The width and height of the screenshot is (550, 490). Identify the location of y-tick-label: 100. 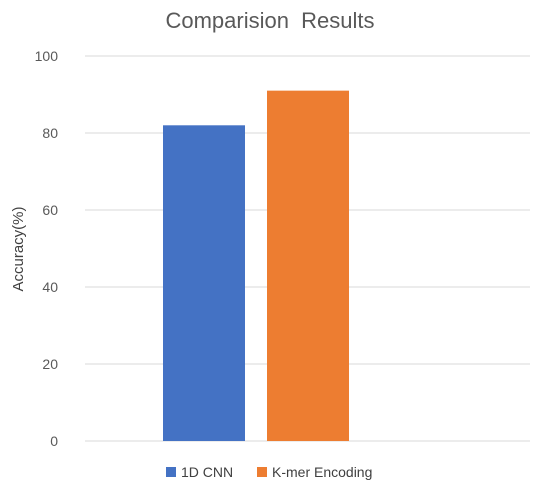
(47, 56).